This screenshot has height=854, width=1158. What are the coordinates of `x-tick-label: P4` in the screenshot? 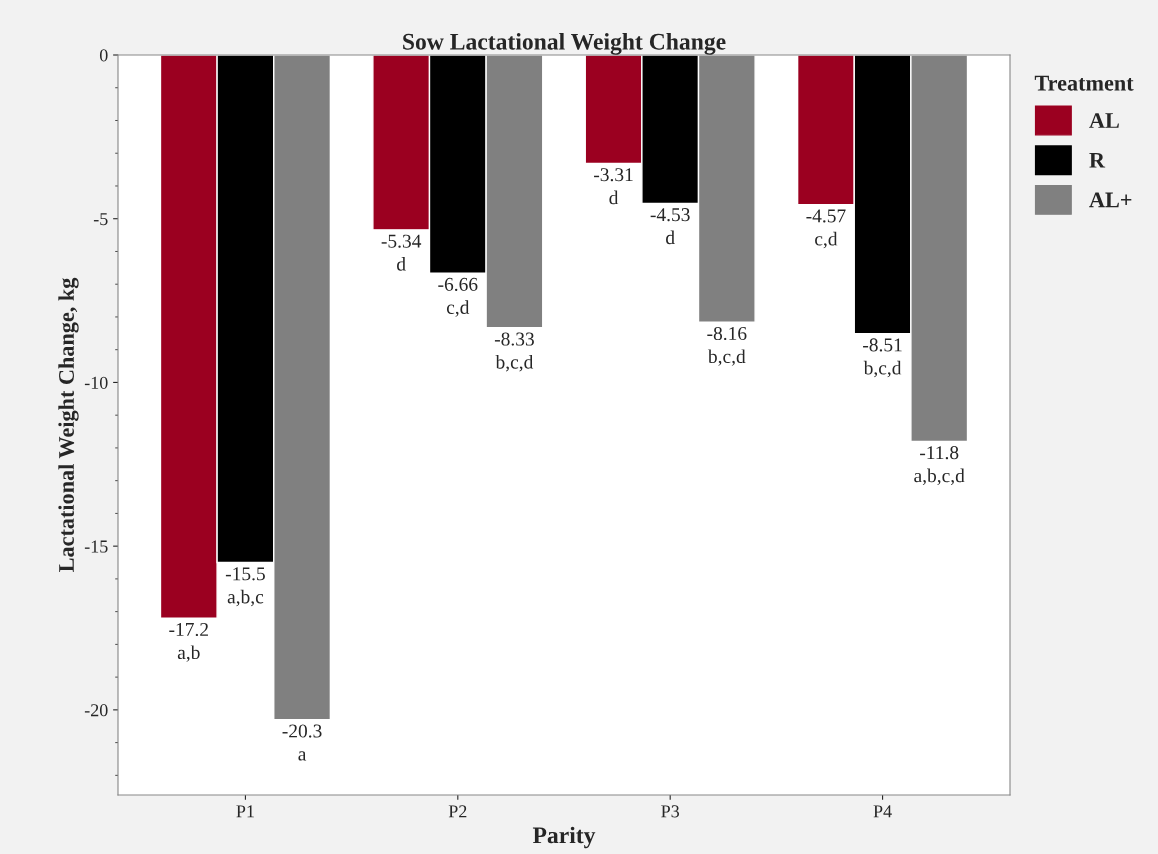 It's located at (882, 811).